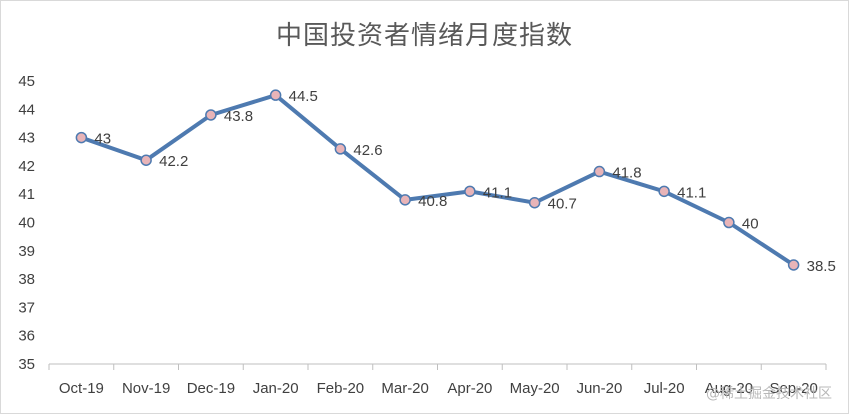 This screenshot has width=849, height=414. I want to click on x-tick-label: May-20, so click(535, 388).